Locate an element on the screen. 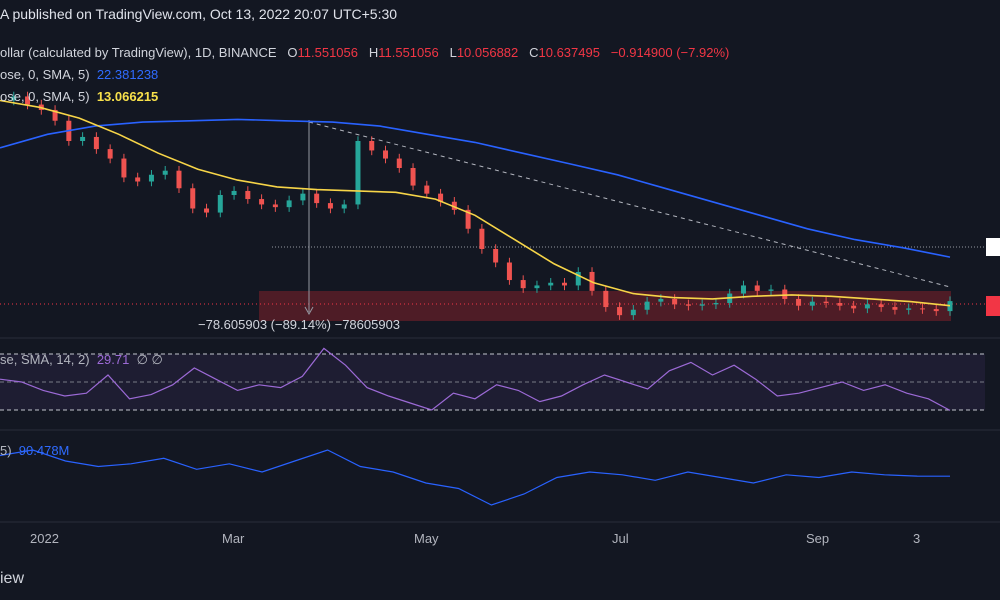  obv-legend: 5) 90.478M is located at coordinates (34, 450).